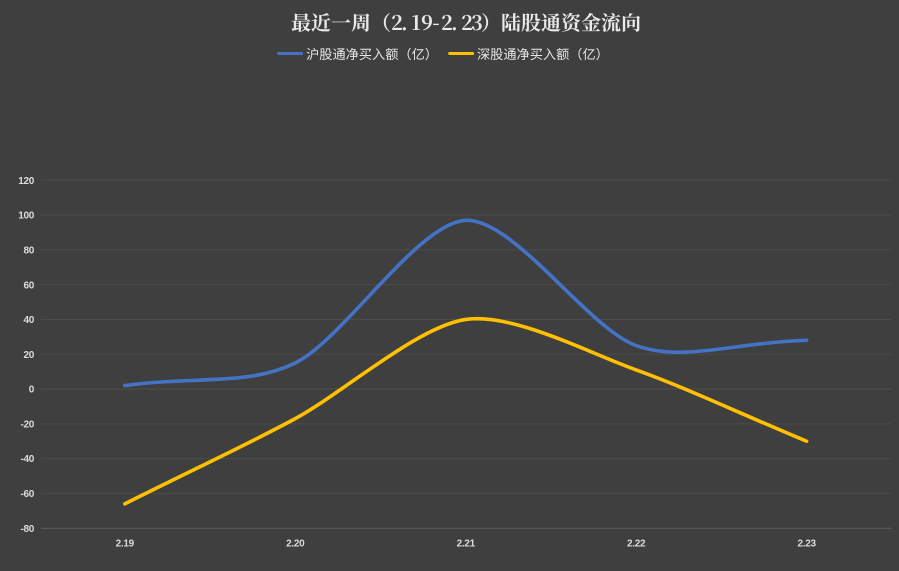 The image size is (899, 571). Describe the element at coordinates (125, 544) in the screenshot. I see `x-tick-label: 2.19` at that location.